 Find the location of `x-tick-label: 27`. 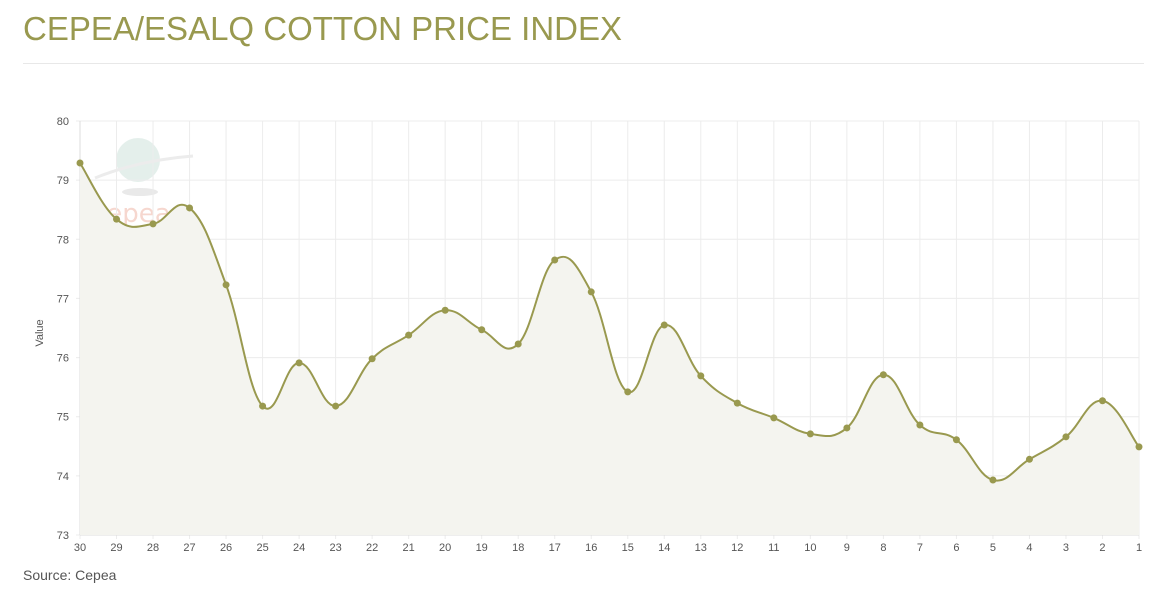

x-tick-label: 27 is located at coordinates (189, 548).